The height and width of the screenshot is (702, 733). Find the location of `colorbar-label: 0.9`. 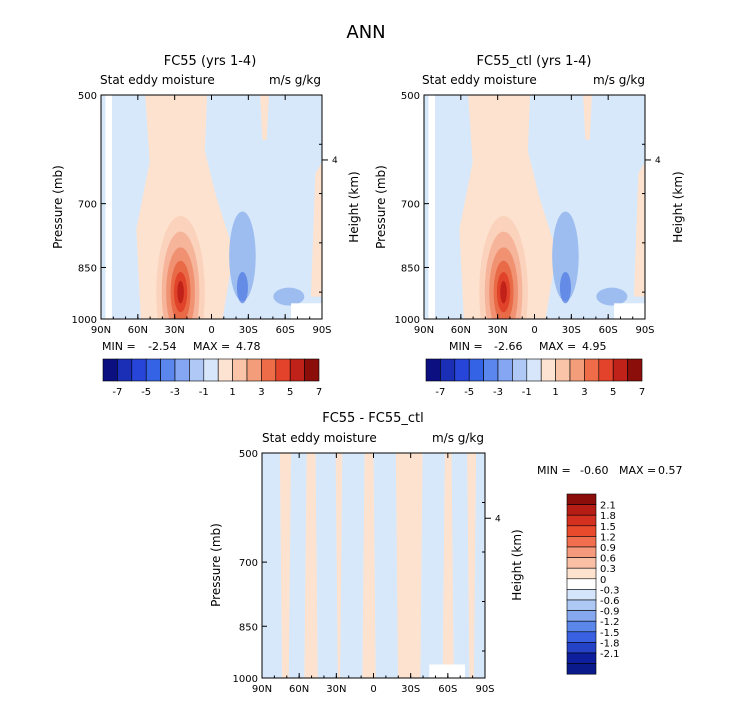

colorbar-label: 0.9 is located at coordinates (608, 548).